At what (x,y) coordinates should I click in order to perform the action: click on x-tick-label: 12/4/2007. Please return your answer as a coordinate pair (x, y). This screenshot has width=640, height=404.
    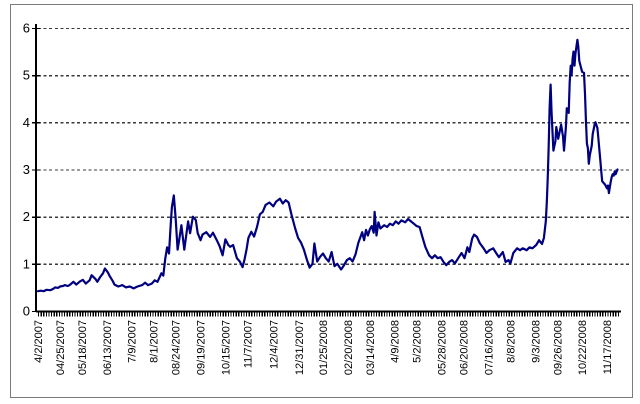
    Looking at the image, I should click on (274, 344).